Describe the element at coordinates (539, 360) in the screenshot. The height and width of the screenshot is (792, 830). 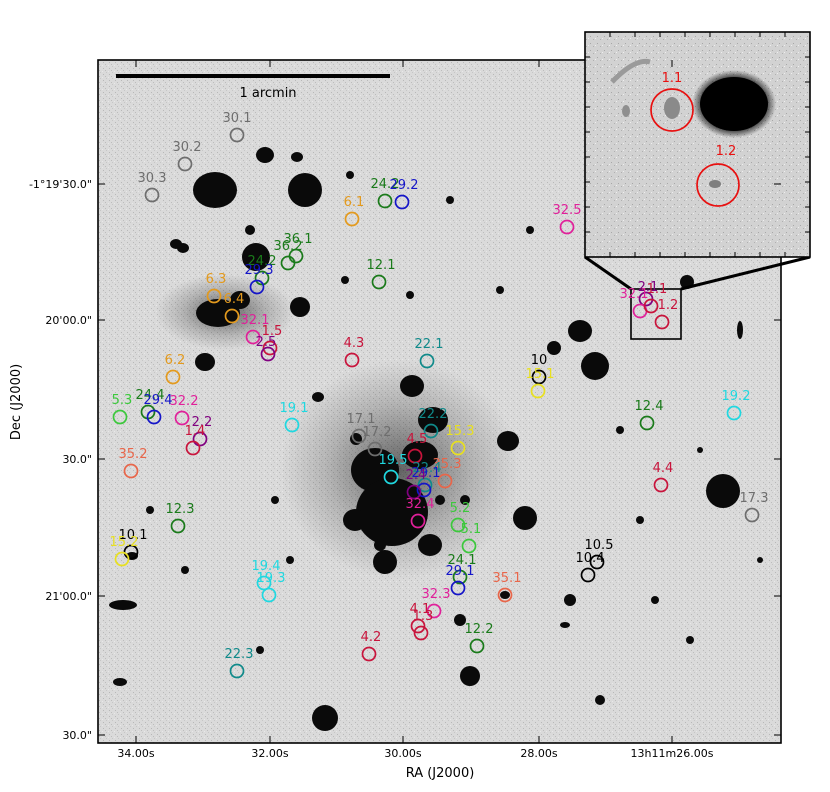
I see `source-marker-label: 10` at that location.